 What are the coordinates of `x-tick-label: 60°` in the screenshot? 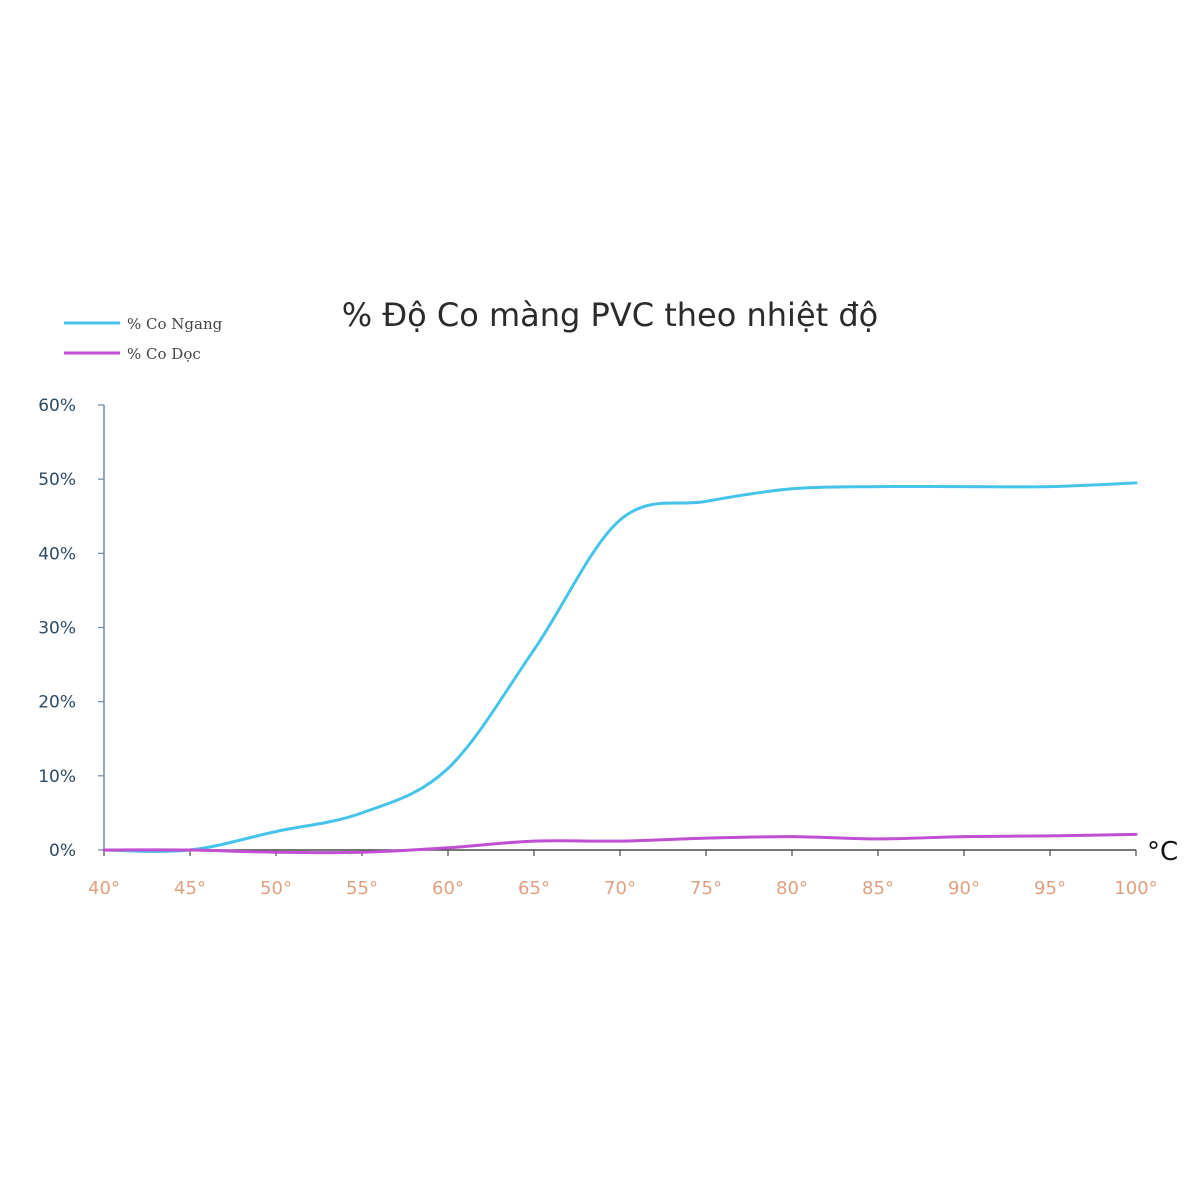 It's located at (448, 888).